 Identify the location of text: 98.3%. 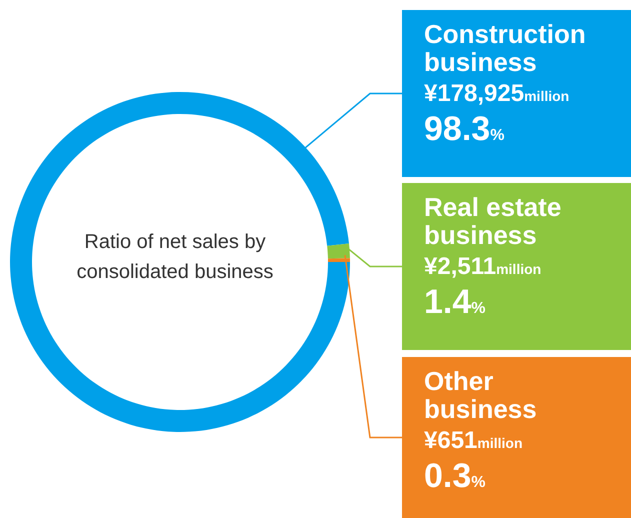
(464, 129).